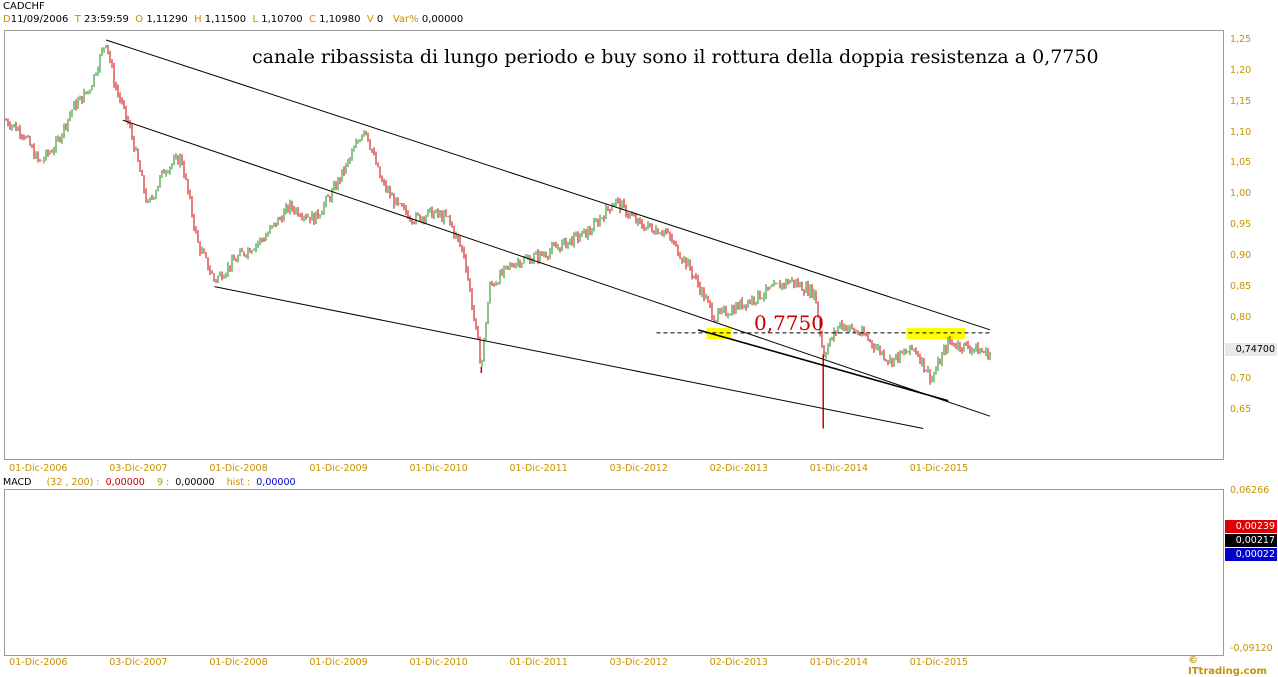 The height and width of the screenshot is (677, 1278). What do you see at coordinates (238, 482) in the screenshot?
I see `hist-label: hist :` at bounding box center [238, 482].